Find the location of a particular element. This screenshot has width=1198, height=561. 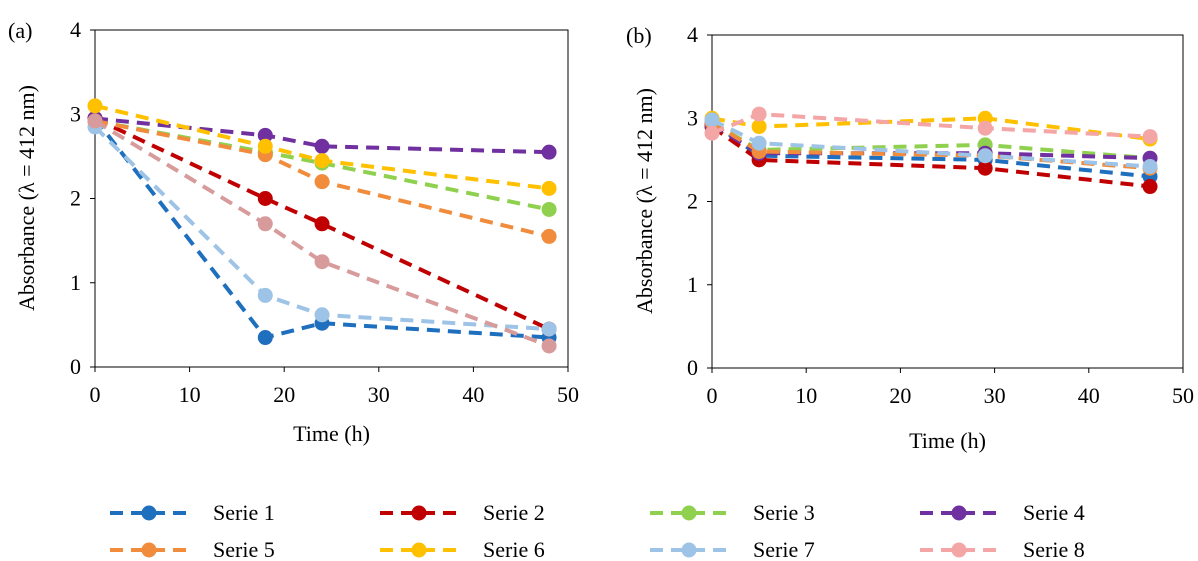

legend-label: Serie 6 is located at coordinates (514, 549).